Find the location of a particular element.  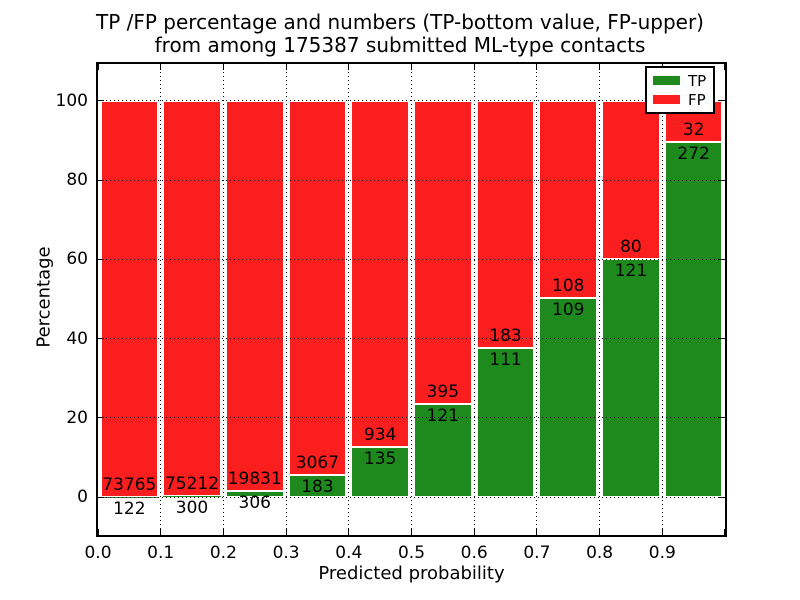

bar-tp-count-label: 183 is located at coordinates (317, 486).